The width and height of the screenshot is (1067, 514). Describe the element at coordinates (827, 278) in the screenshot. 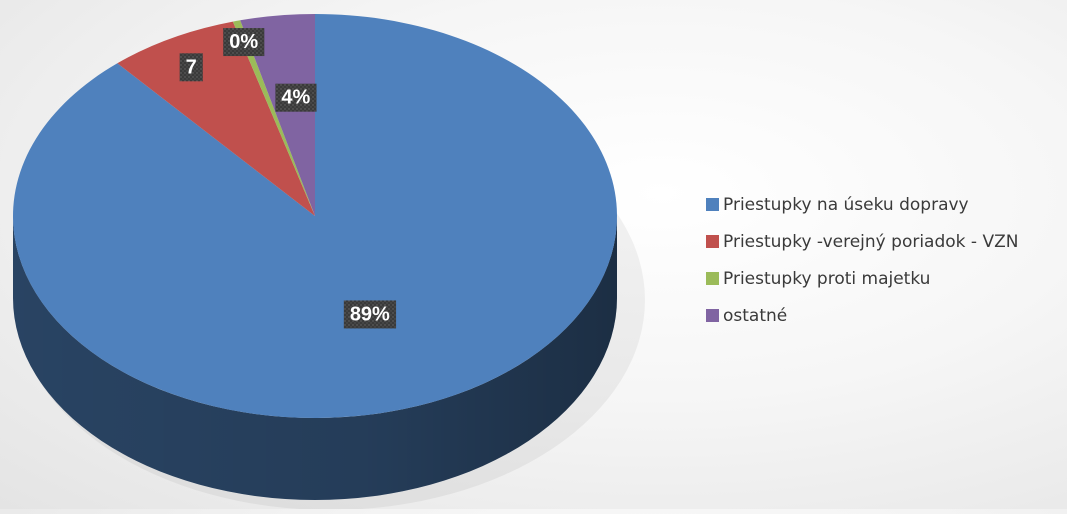

I see `legend-label: Priestupky proti majetku` at that location.